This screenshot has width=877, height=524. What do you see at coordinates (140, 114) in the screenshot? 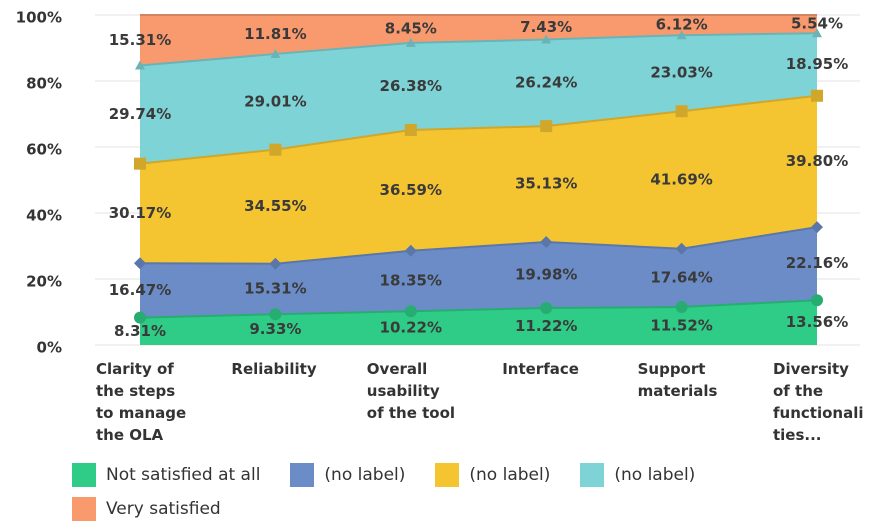
I see `value-label: 29.74%` at bounding box center [140, 114].